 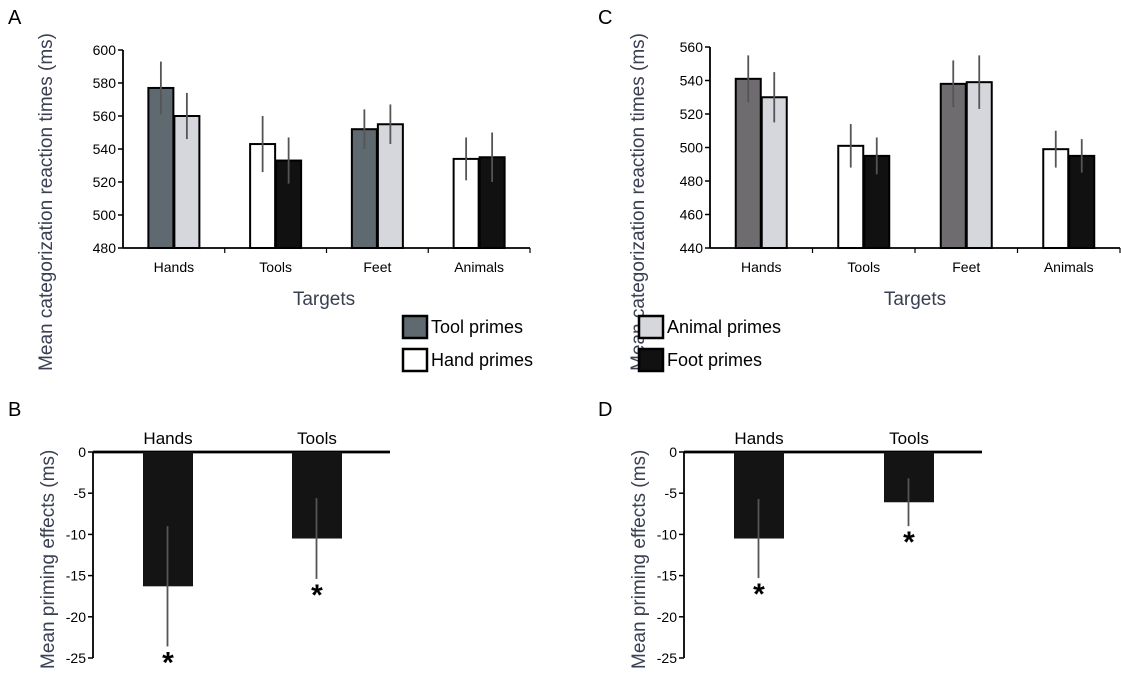 I want to click on c-x-tick-label-feet: Feet, so click(x=966, y=267).